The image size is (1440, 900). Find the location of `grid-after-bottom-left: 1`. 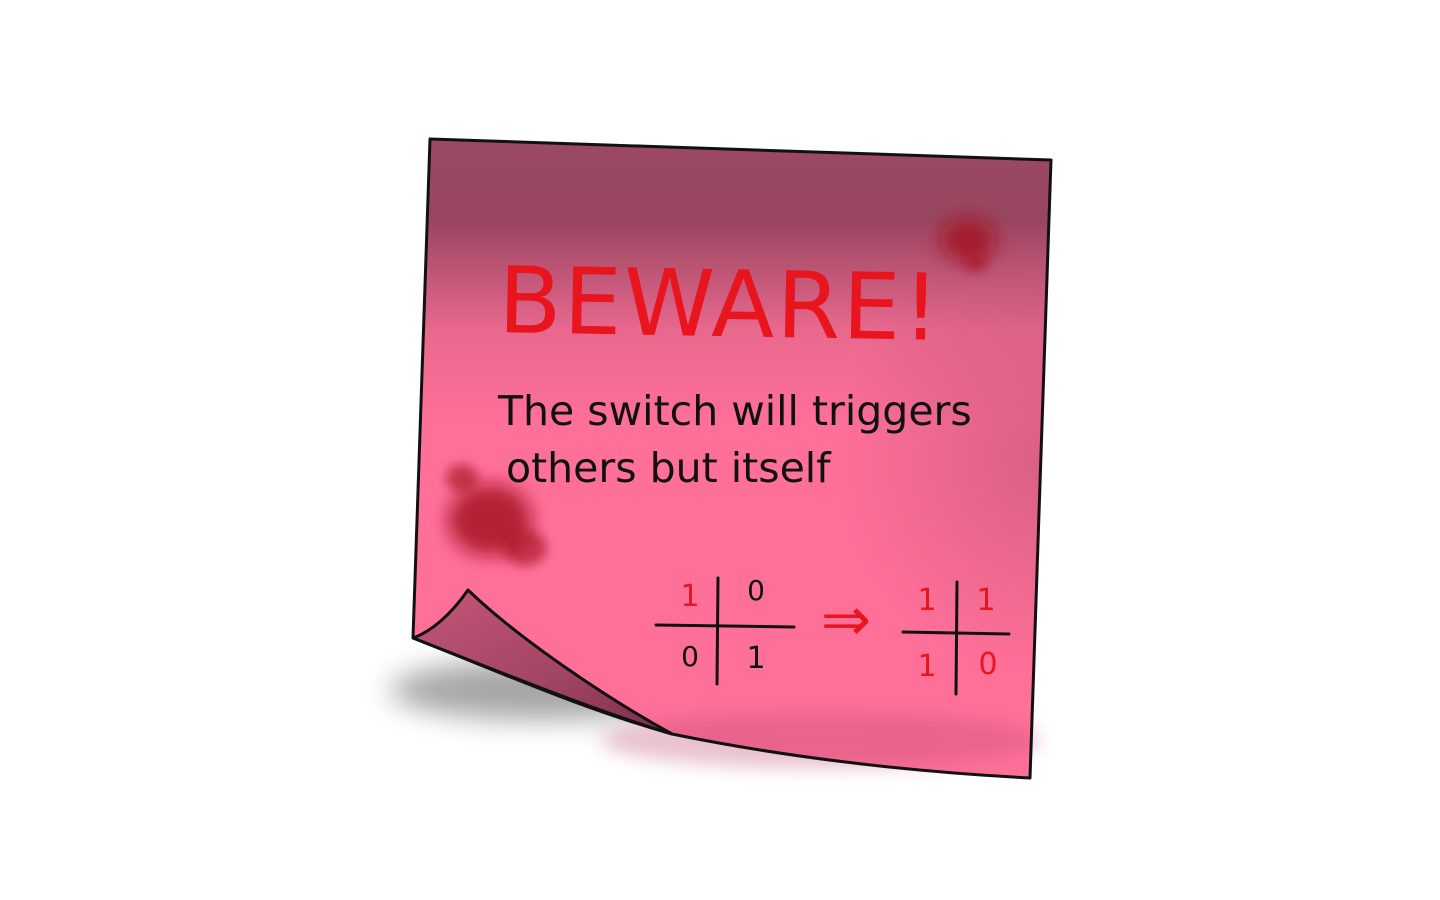

grid-after-bottom-left: 1 is located at coordinates (926, 666).